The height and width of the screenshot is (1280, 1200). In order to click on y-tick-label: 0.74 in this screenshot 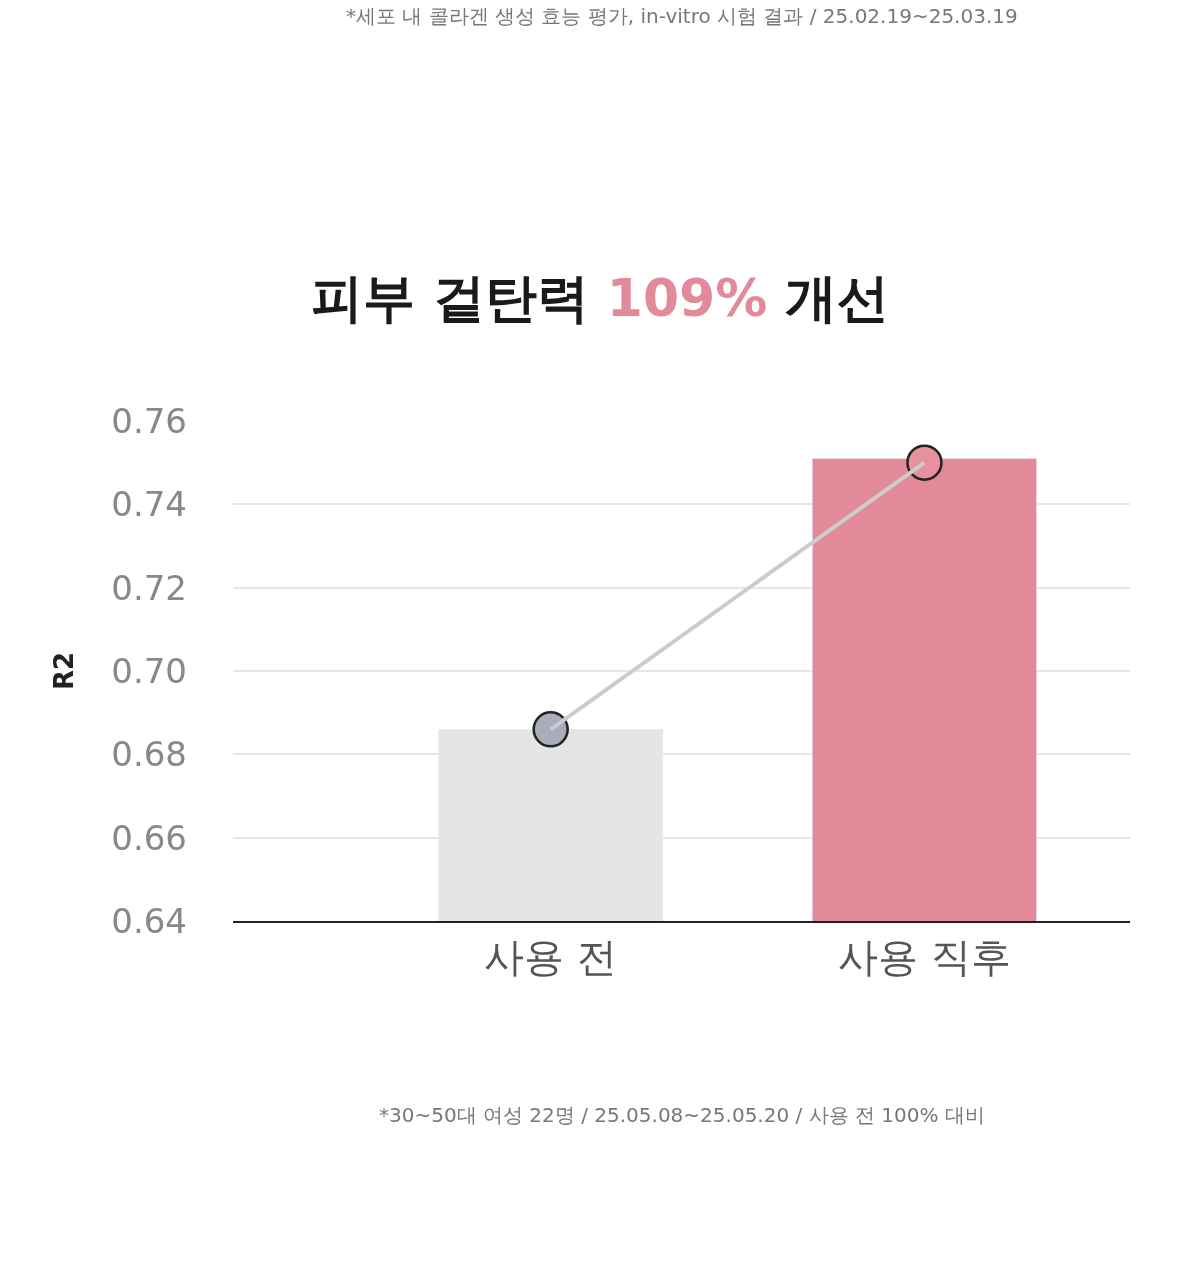, I will do `click(149, 504)`.